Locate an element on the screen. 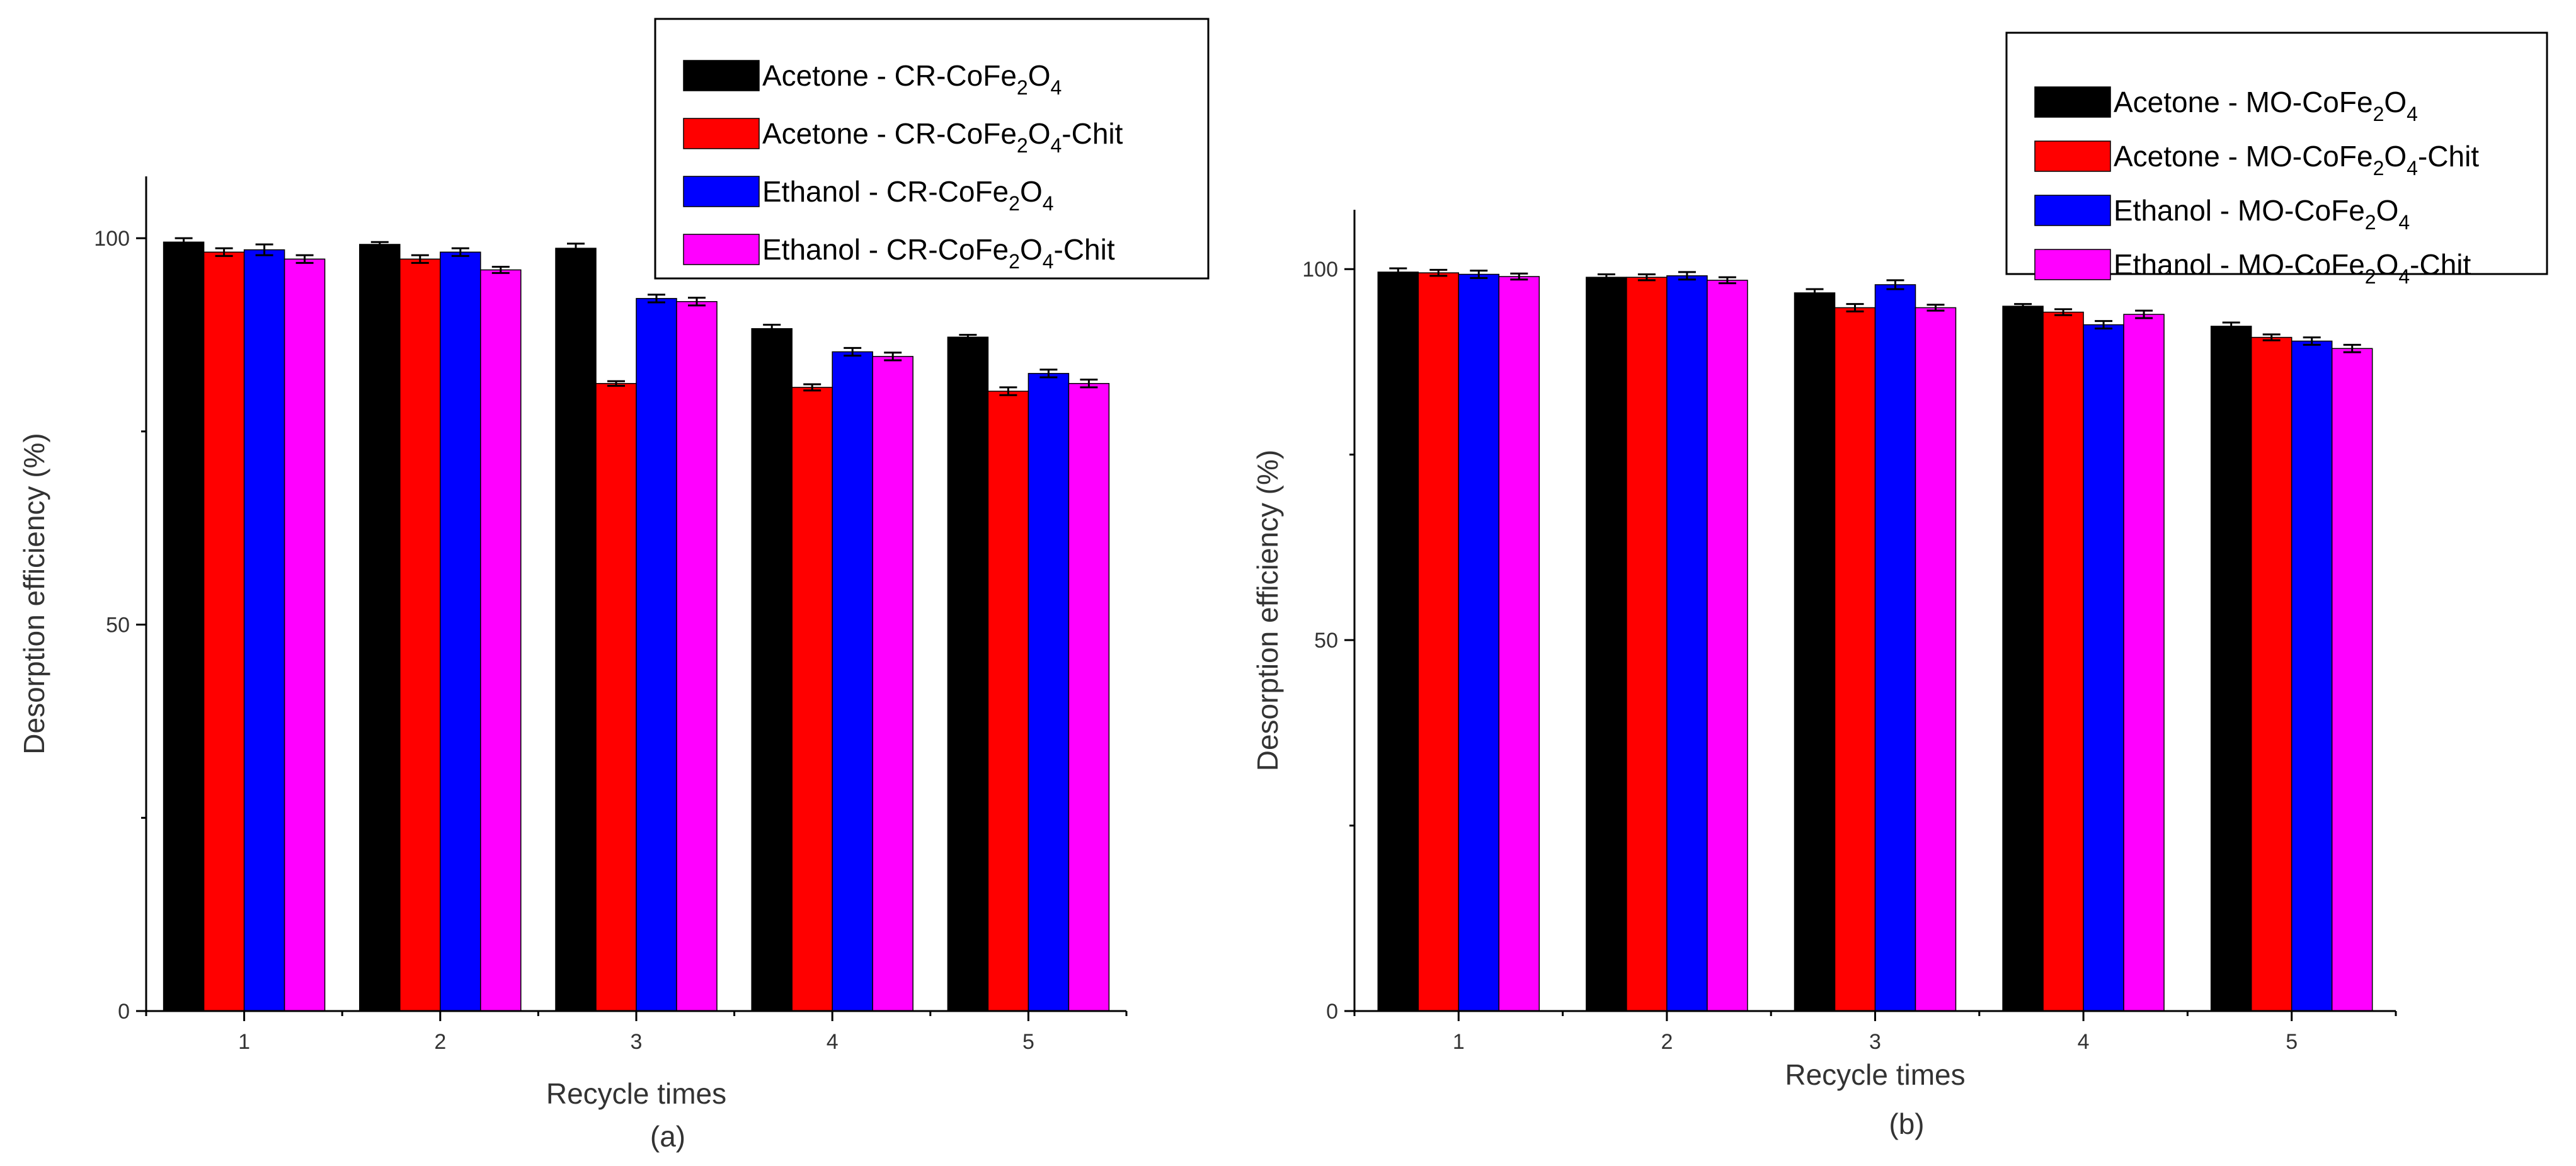 Image resolution: width=2576 pixels, height=1166 pixels. y-axis-label-b: Desorption efficiency (%) is located at coordinates (1267, 610).